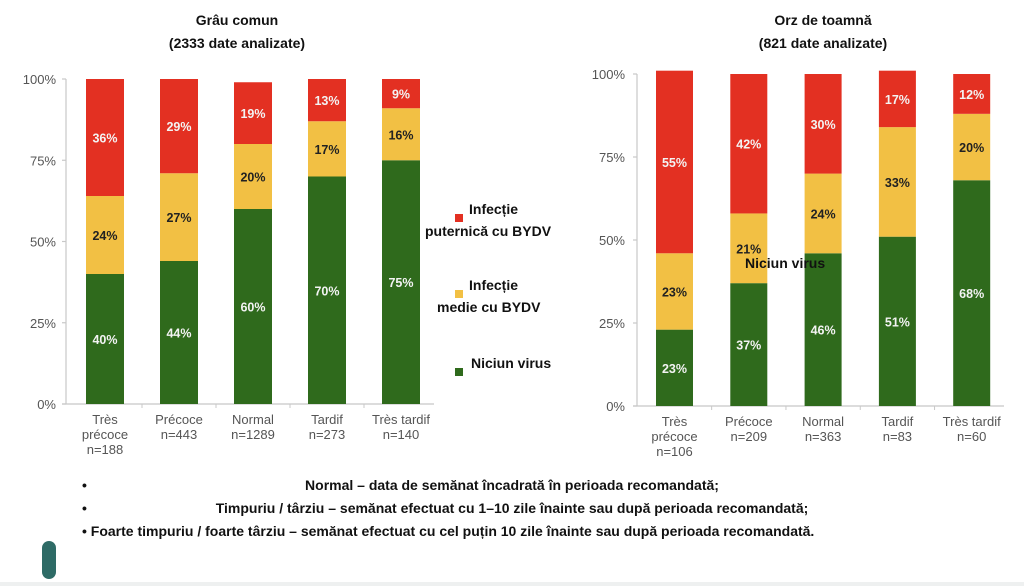 Image resolution: width=1024 pixels, height=586 pixels. What do you see at coordinates (400, 283) in the screenshot?
I see `data-label: 75%` at bounding box center [400, 283].